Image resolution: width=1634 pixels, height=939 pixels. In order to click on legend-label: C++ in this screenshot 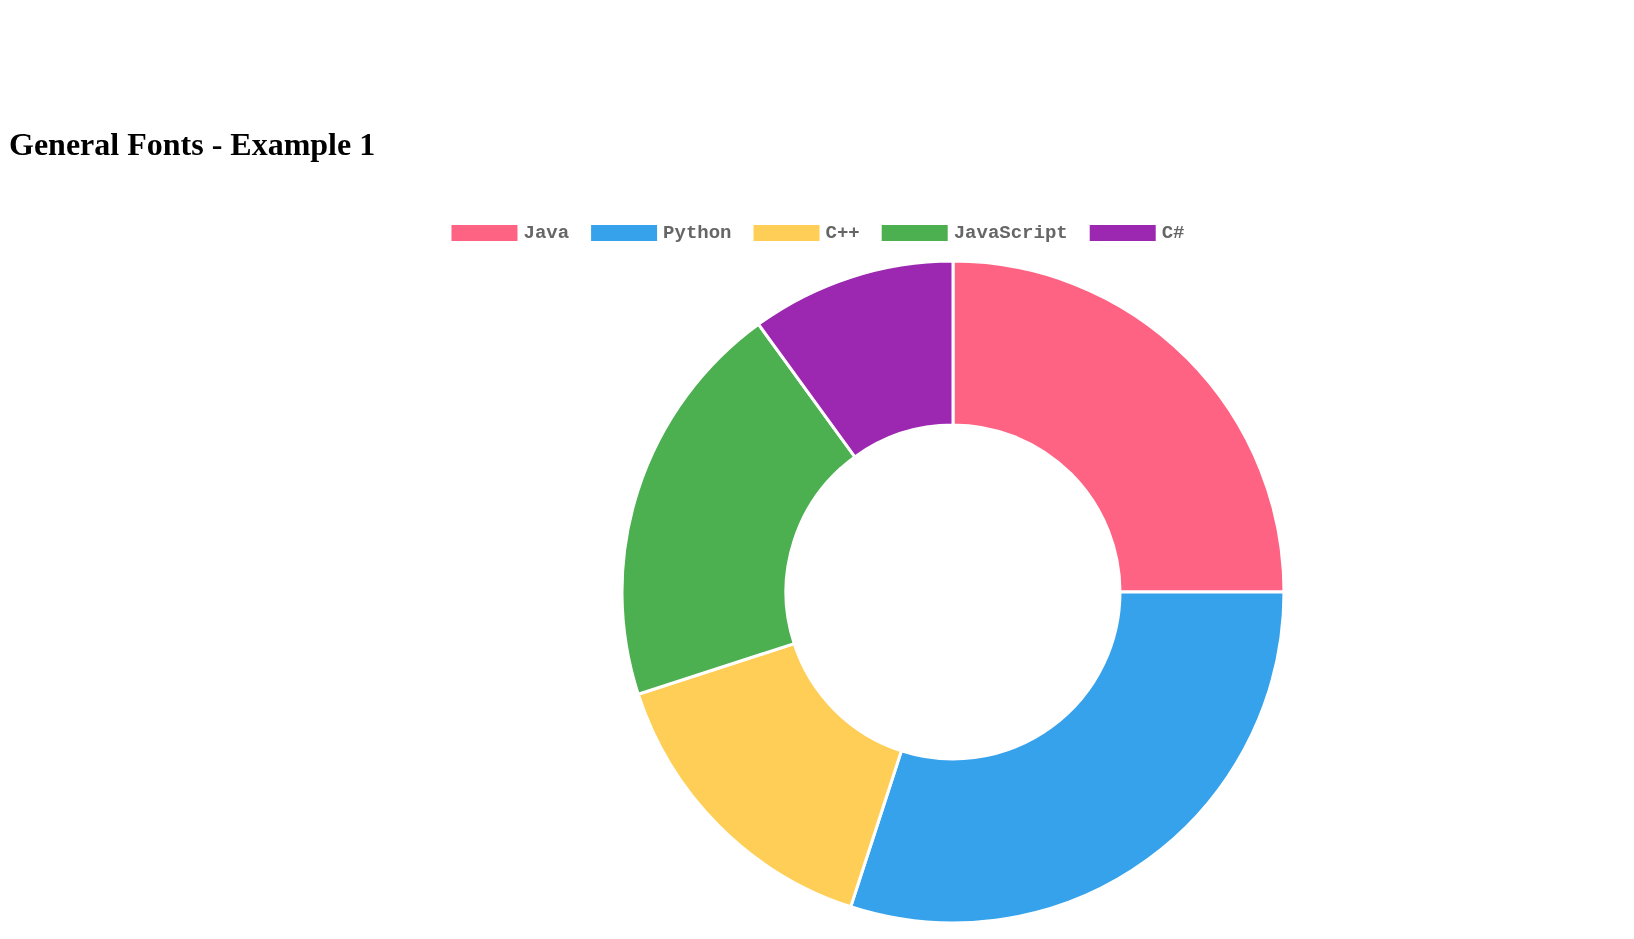, I will do `click(842, 233)`.